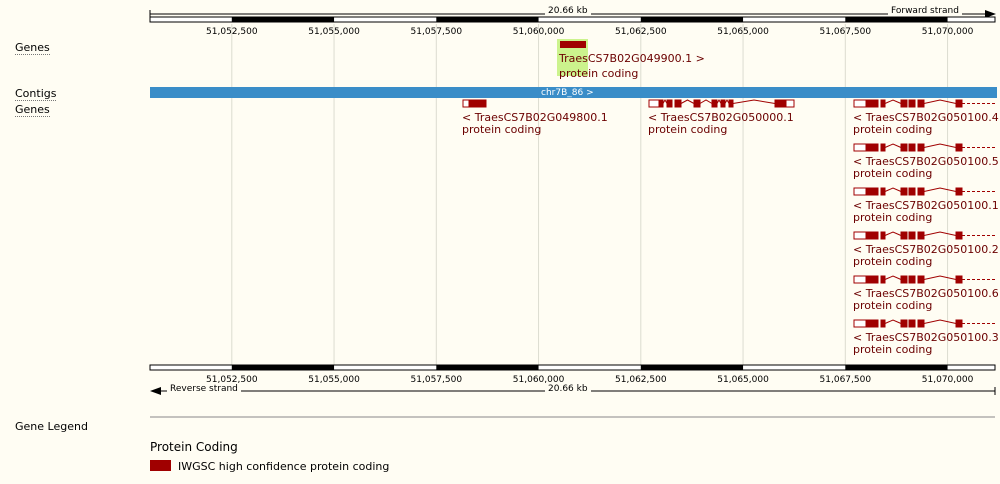 Image resolution: width=1000 pixels, height=484 pixels. I want to click on contig-label: chr7B_86 >, so click(567, 93).